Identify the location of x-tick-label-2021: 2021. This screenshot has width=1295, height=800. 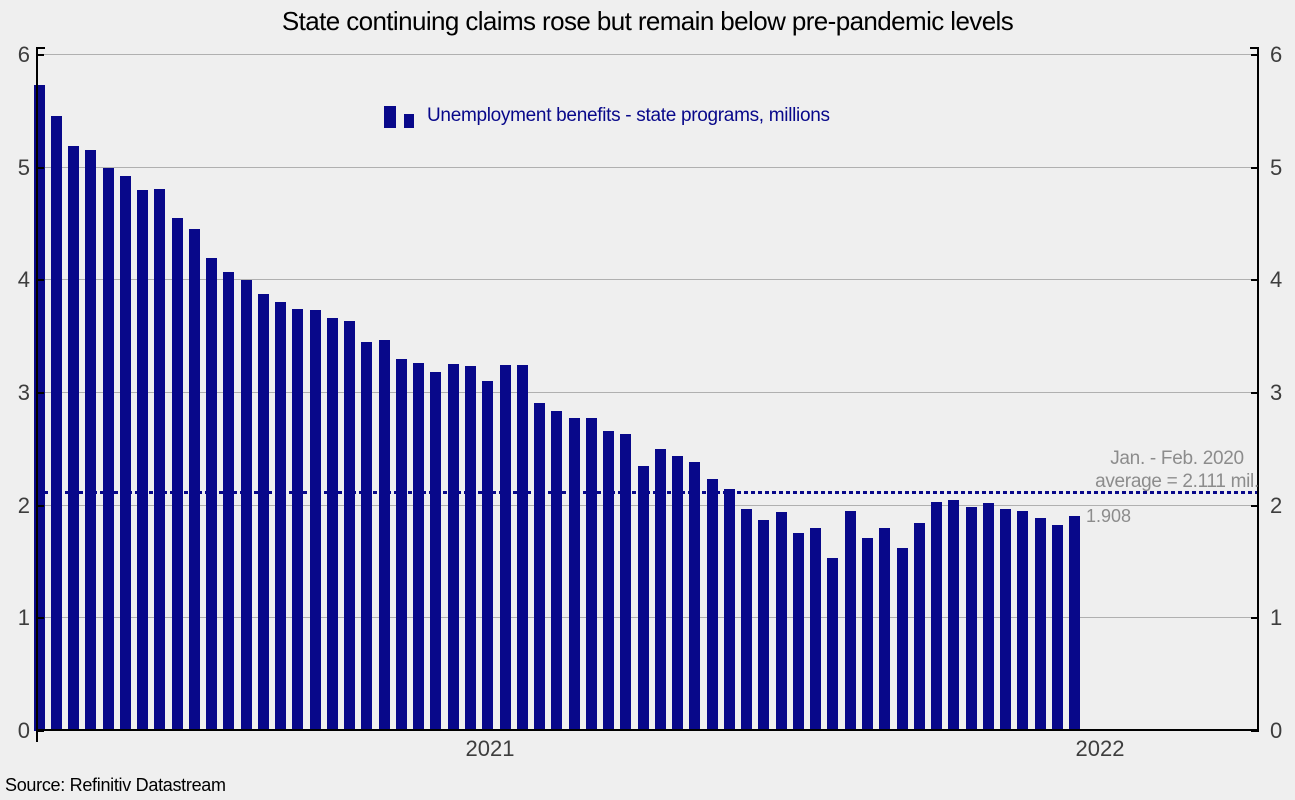
(490, 748).